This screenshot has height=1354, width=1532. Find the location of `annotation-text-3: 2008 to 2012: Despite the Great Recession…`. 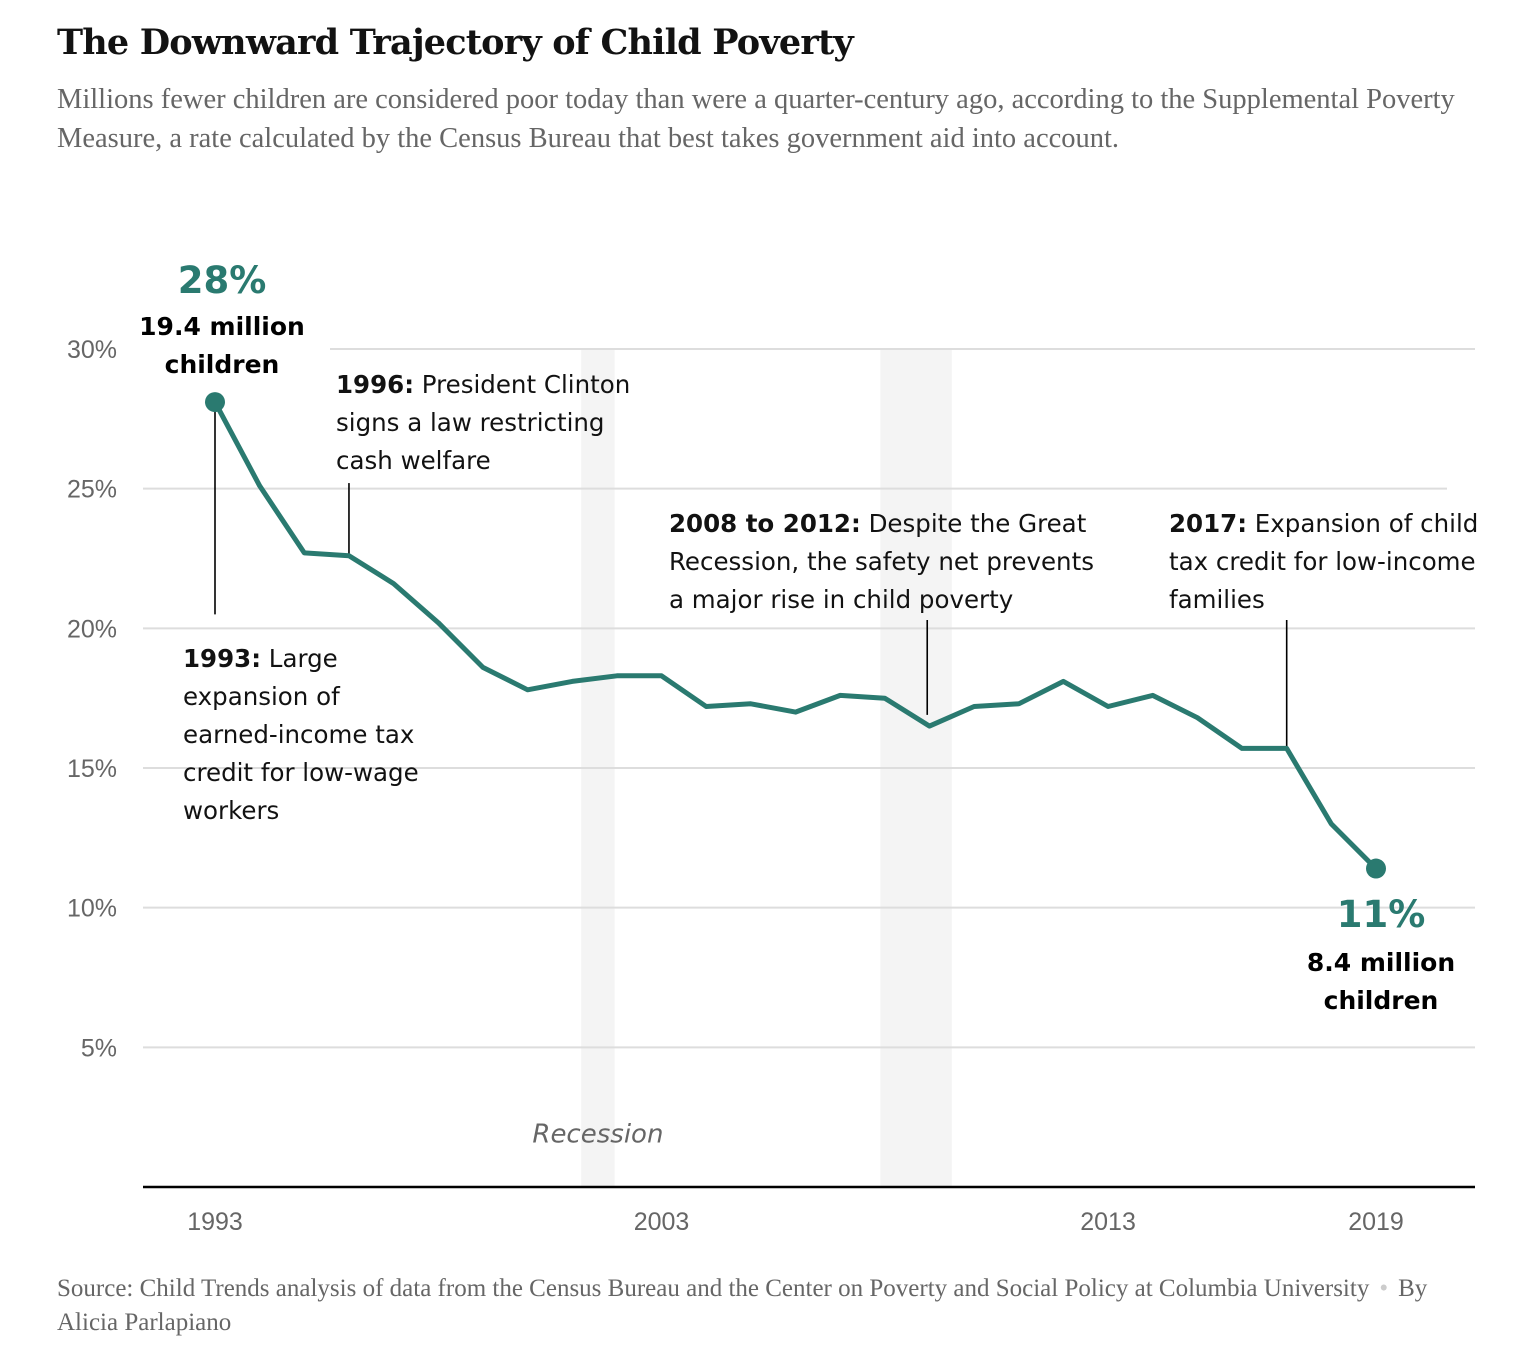

annotation-text-3: 2008 to 2012: Despite the Great Recession… is located at coordinates (881, 561).